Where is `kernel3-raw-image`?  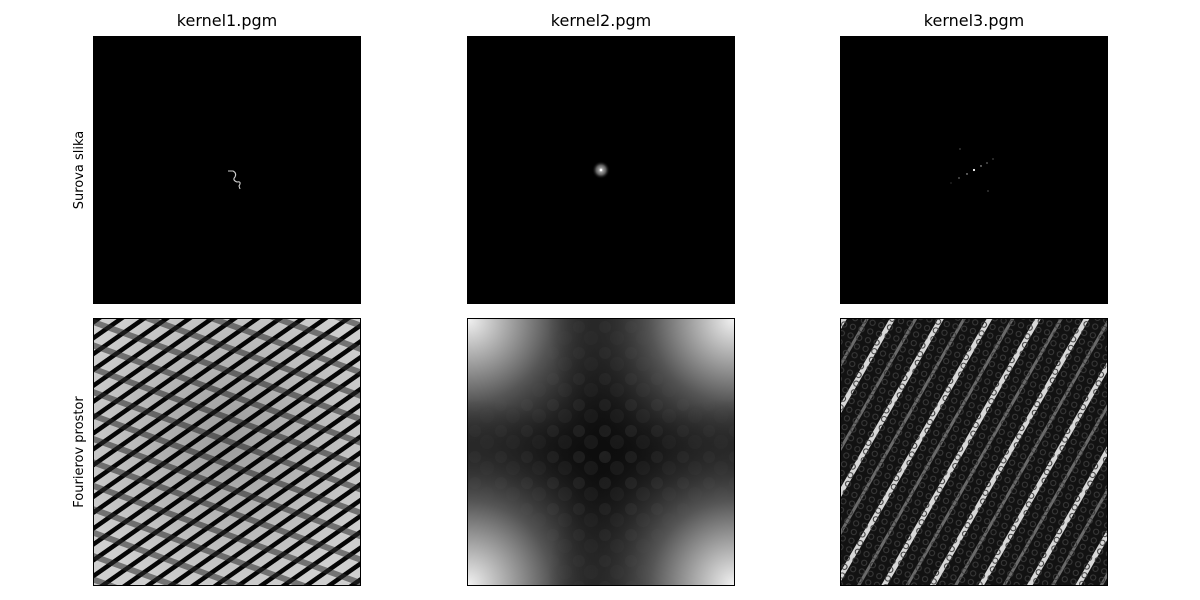 kernel3-raw-image is located at coordinates (974, 170).